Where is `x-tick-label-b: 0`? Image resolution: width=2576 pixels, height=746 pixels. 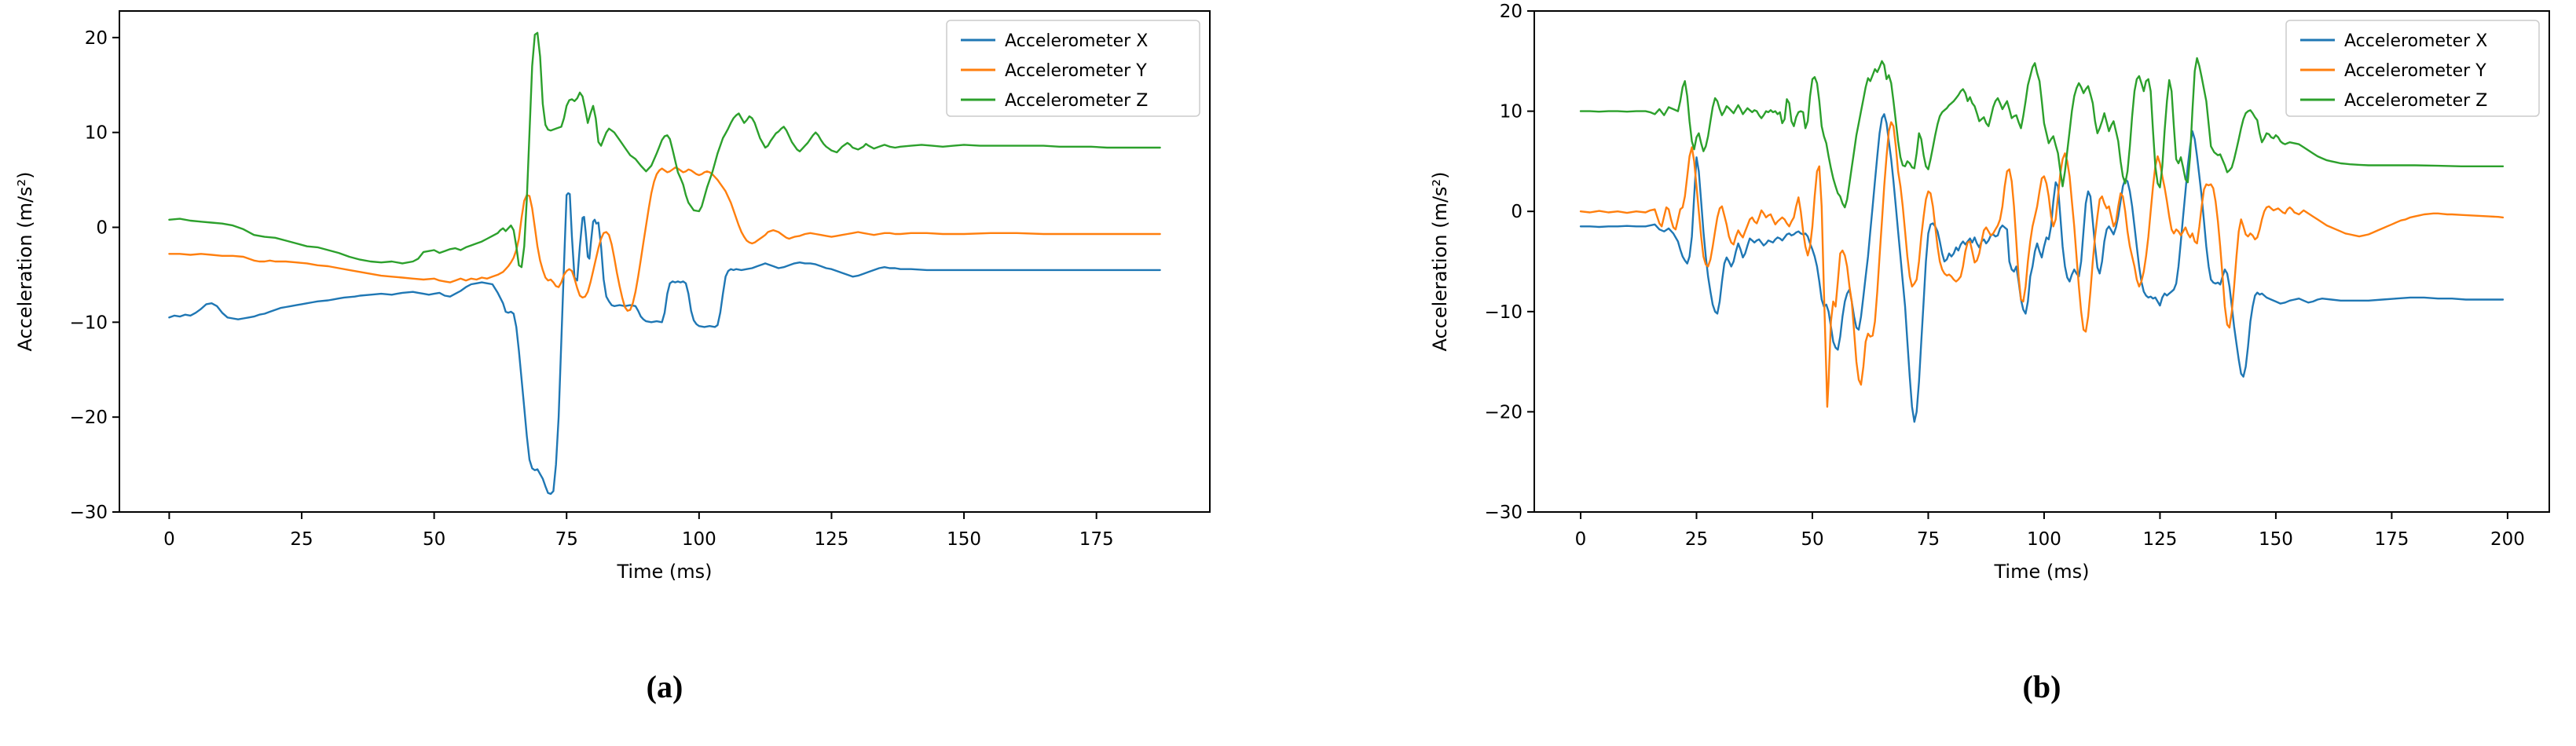
x-tick-label-b: 0 is located at coordinates (1581, 539).